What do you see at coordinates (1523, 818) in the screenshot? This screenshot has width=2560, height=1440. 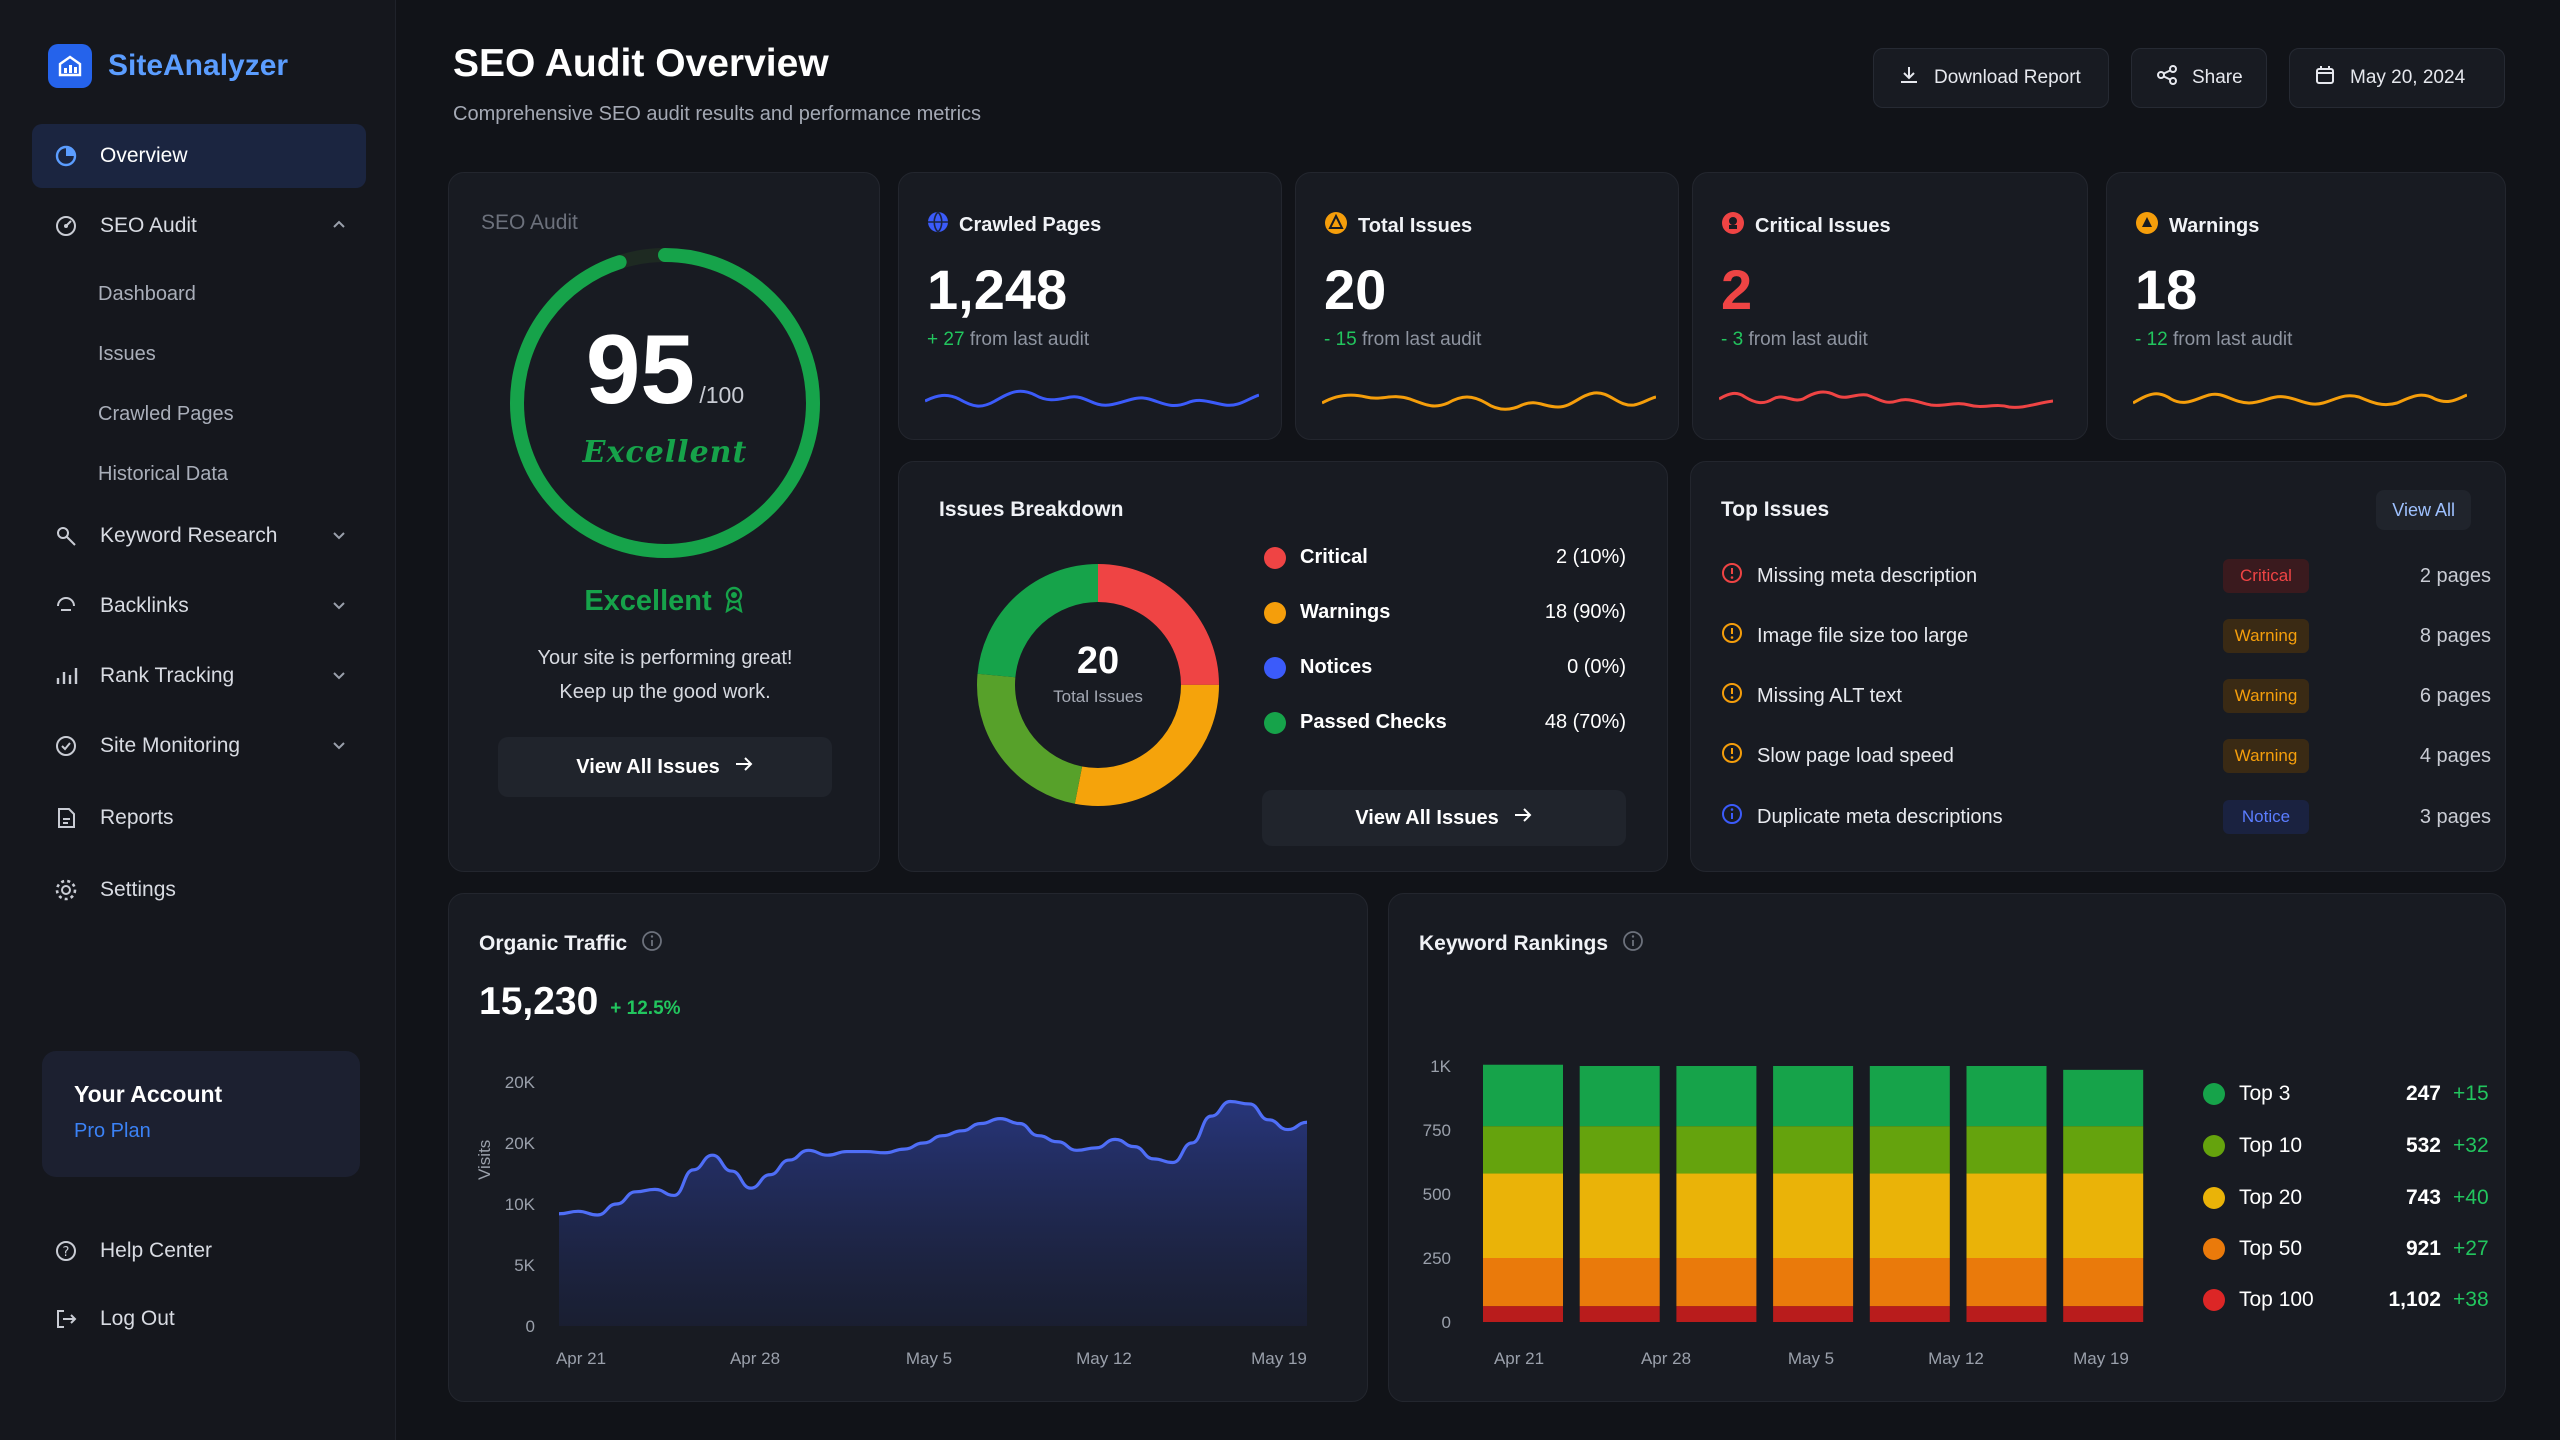 I see `arrow-right-icon` at bounding box center [1523, 818].